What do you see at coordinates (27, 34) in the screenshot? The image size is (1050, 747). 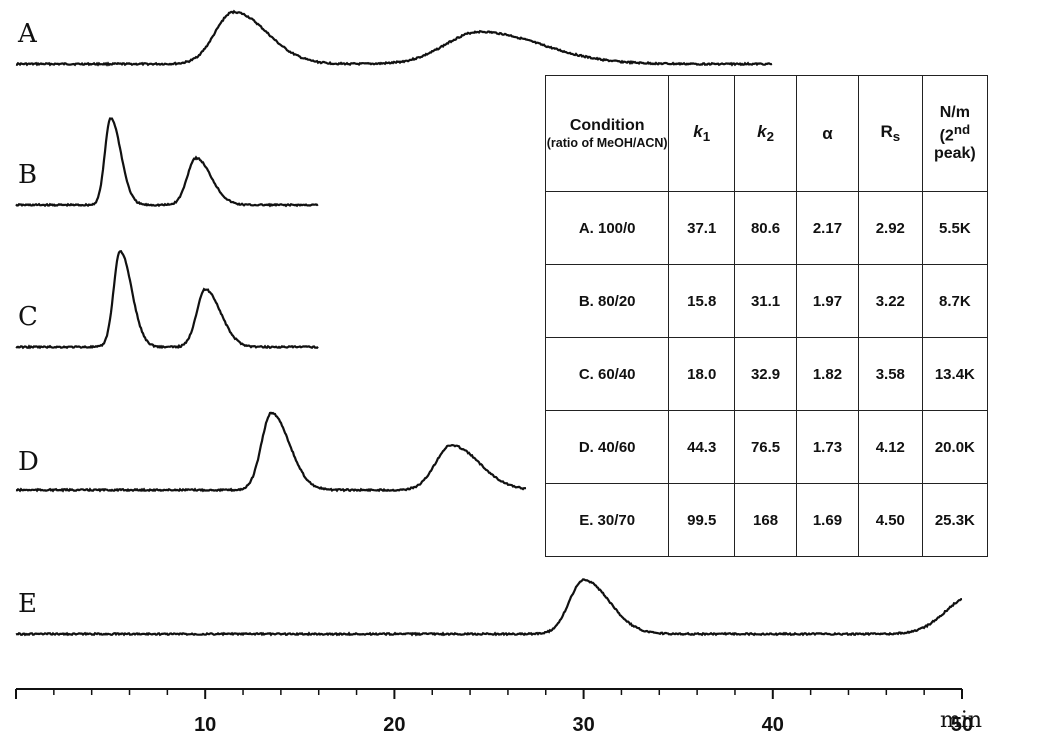 I see `trace-label-a: A` at bounding box center [27, 34].